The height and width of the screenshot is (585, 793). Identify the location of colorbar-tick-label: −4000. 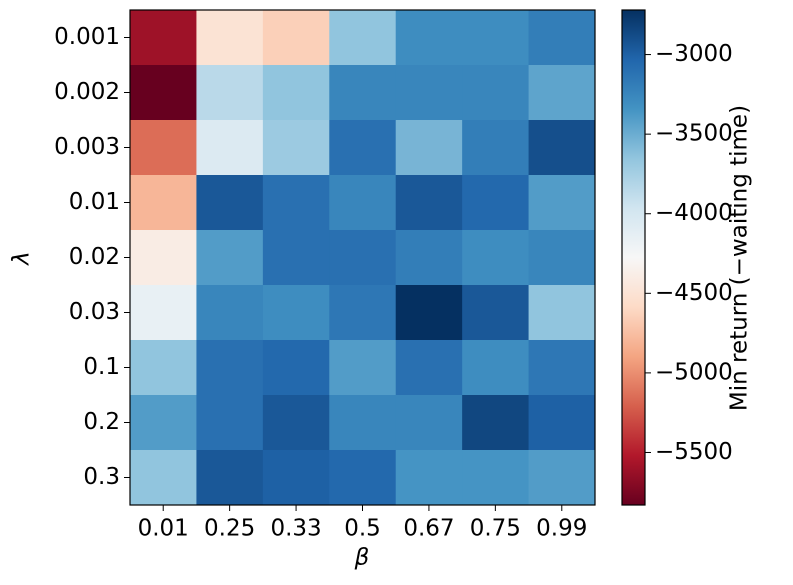
(694, 213).